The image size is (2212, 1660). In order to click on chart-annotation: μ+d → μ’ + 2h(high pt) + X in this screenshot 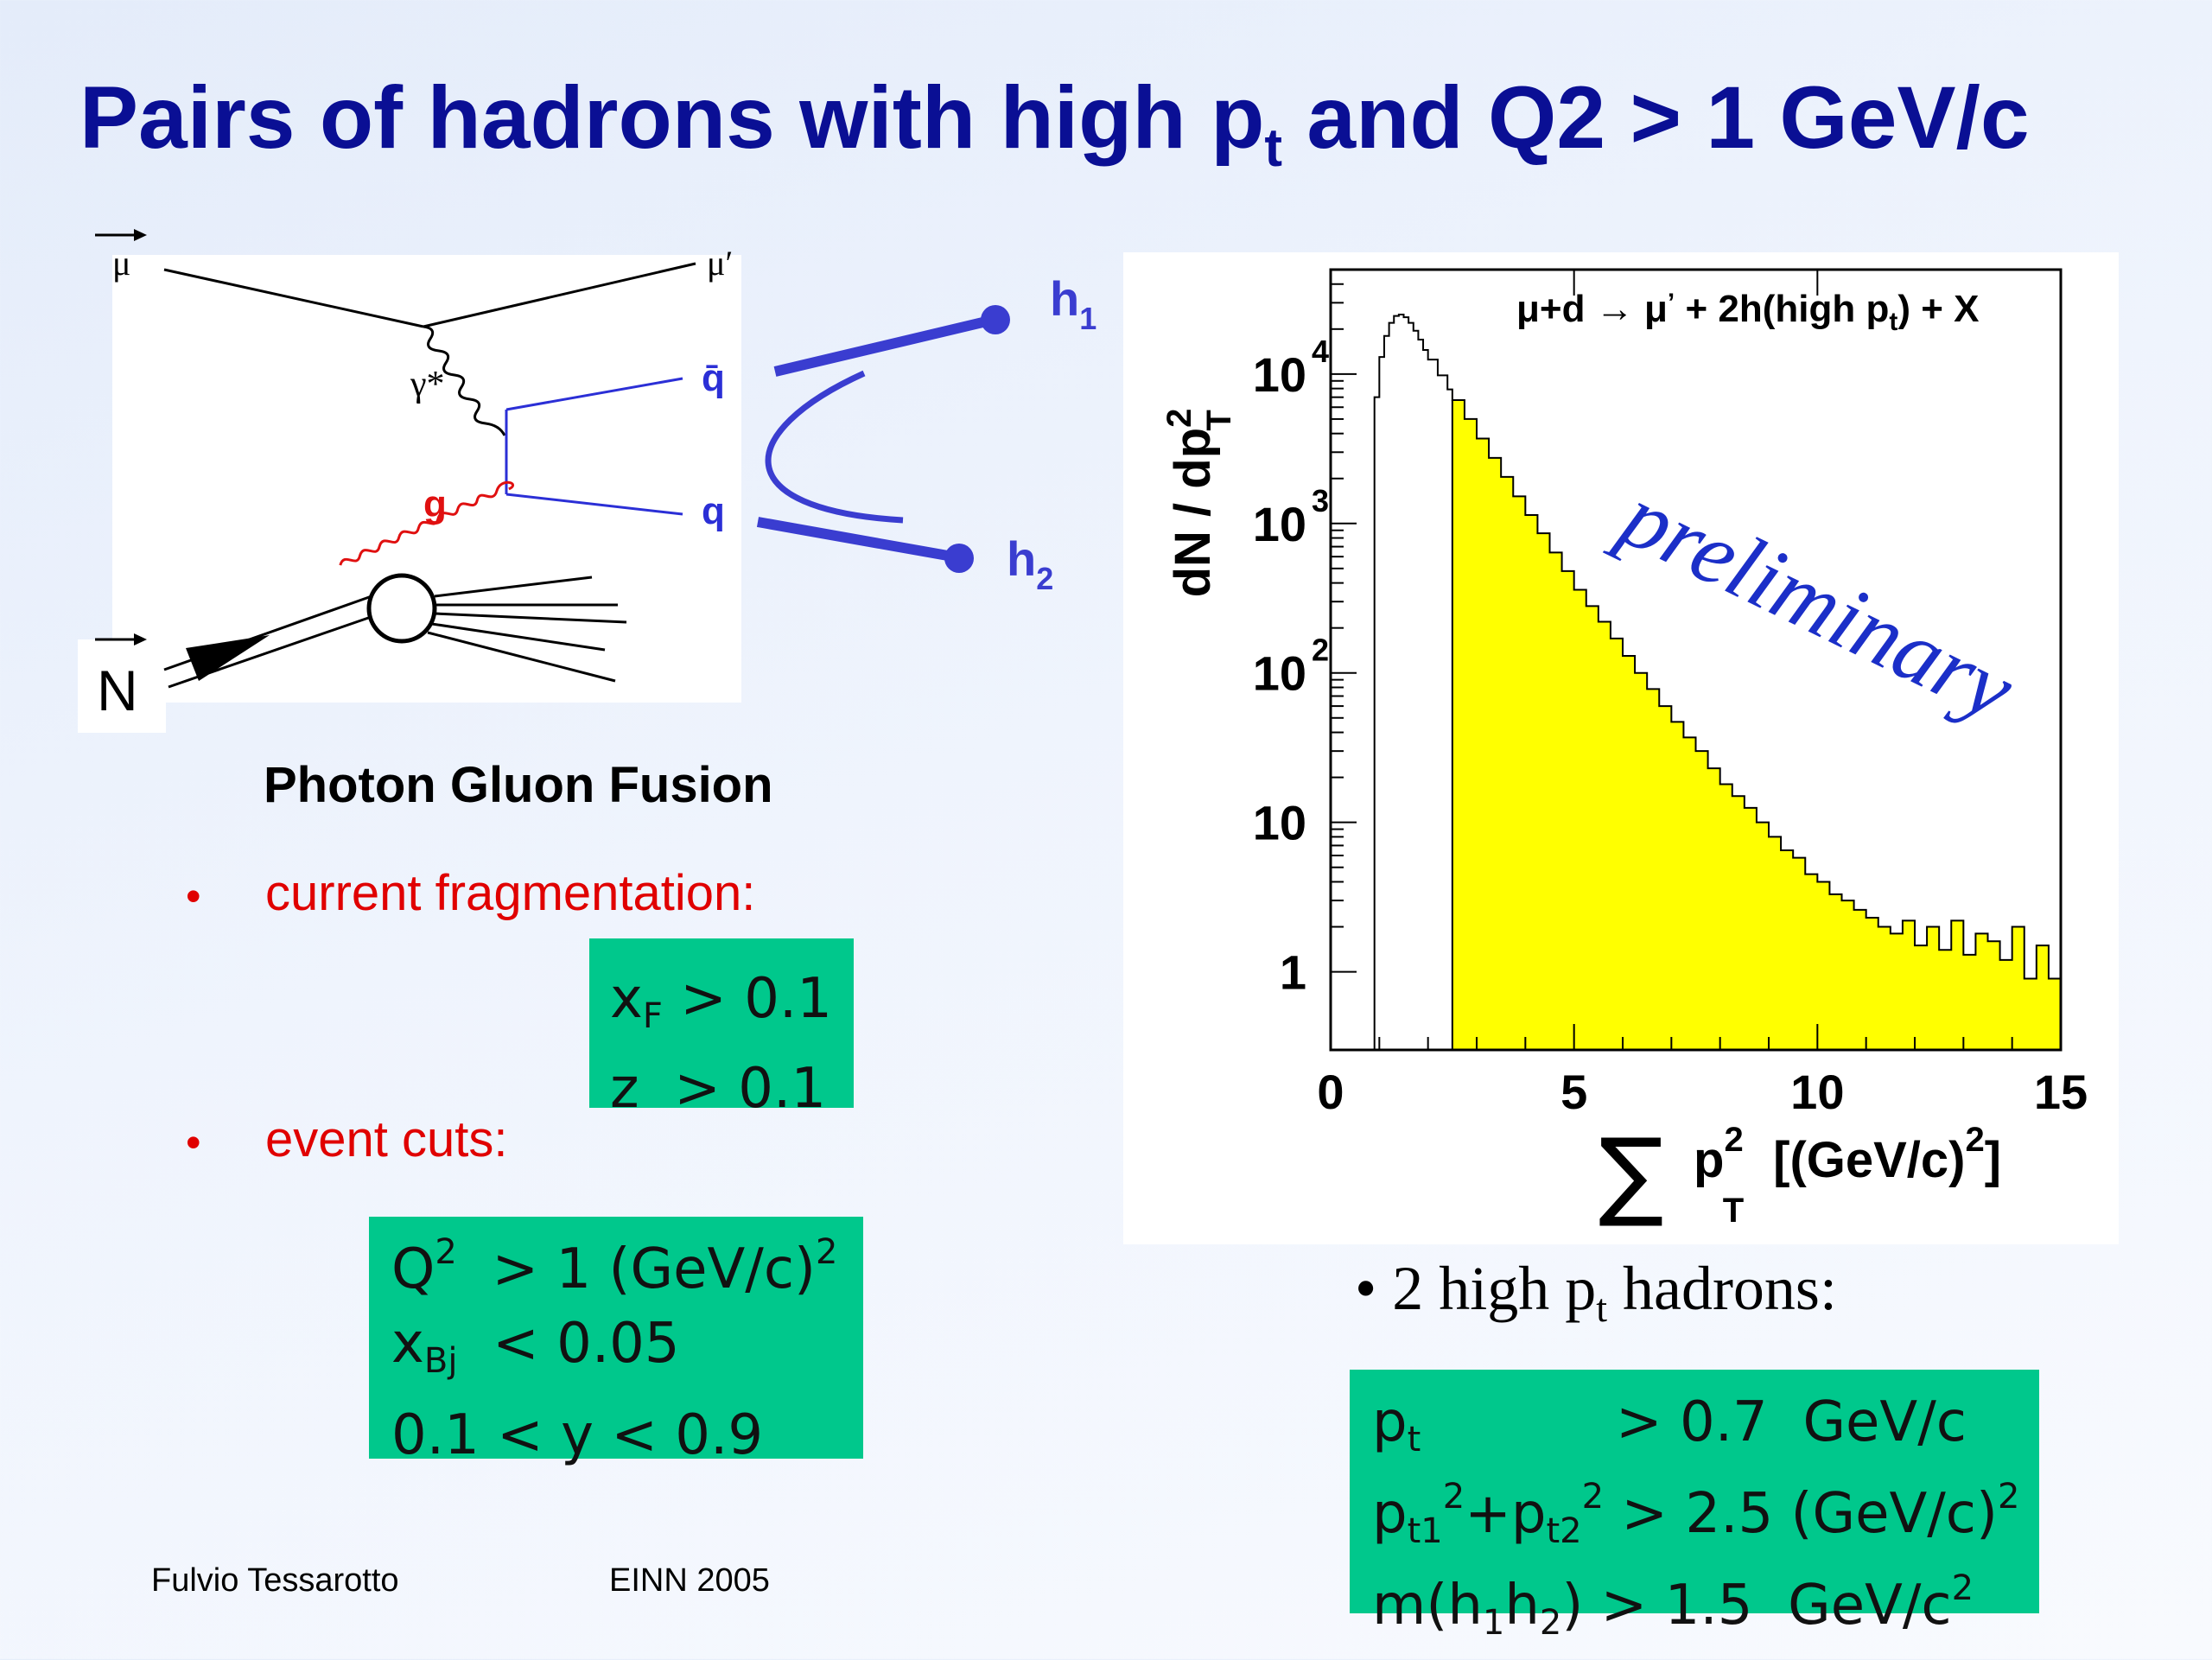, I will do `click(1747, 312)`.